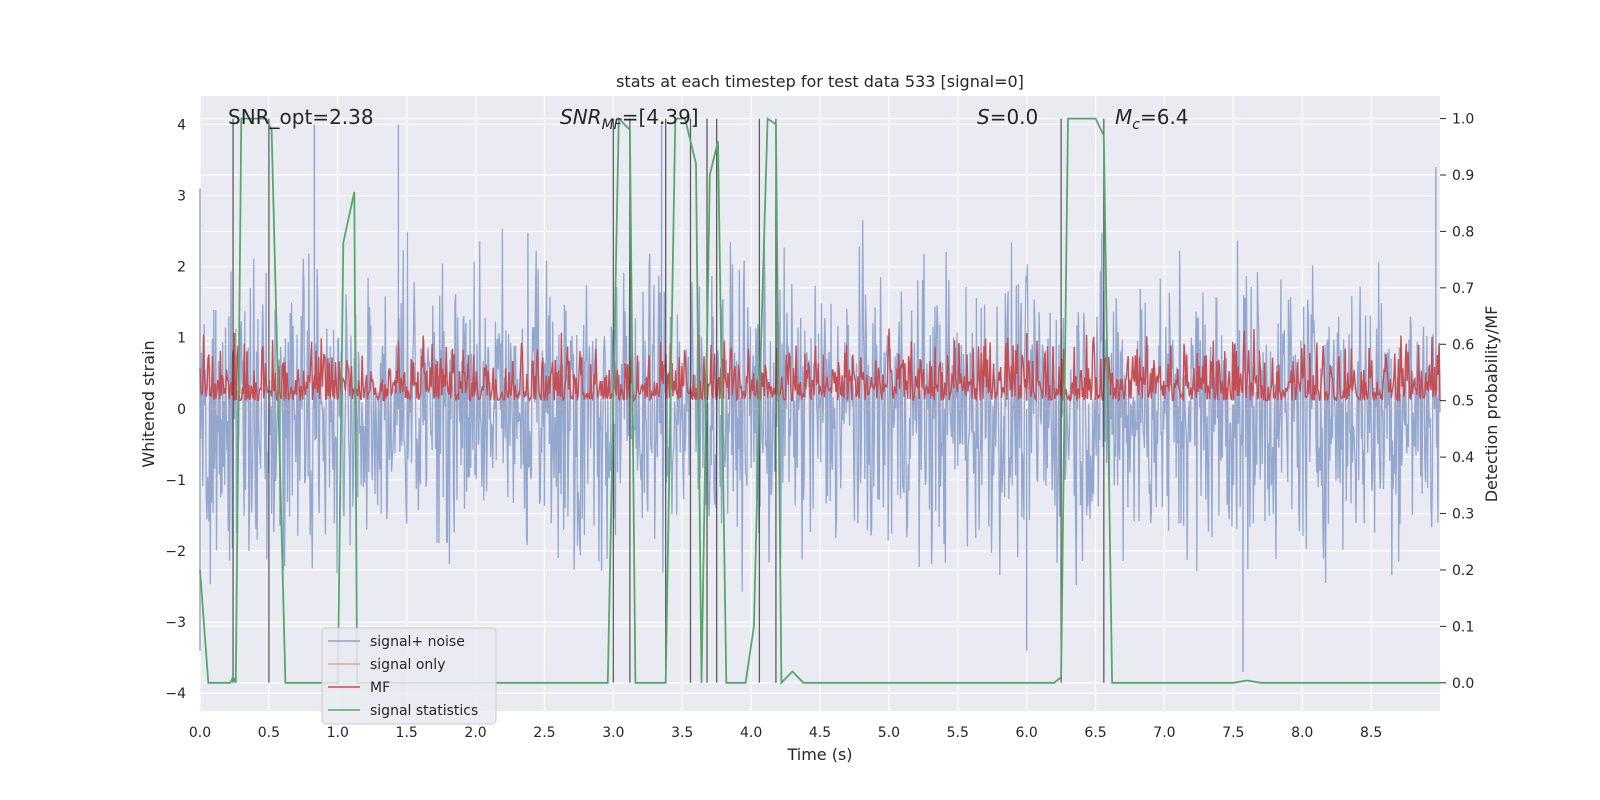  Describe the element at coordinates (148, 403) in the screenshot. I see `y-axis-label: Whitened strain` at that location.